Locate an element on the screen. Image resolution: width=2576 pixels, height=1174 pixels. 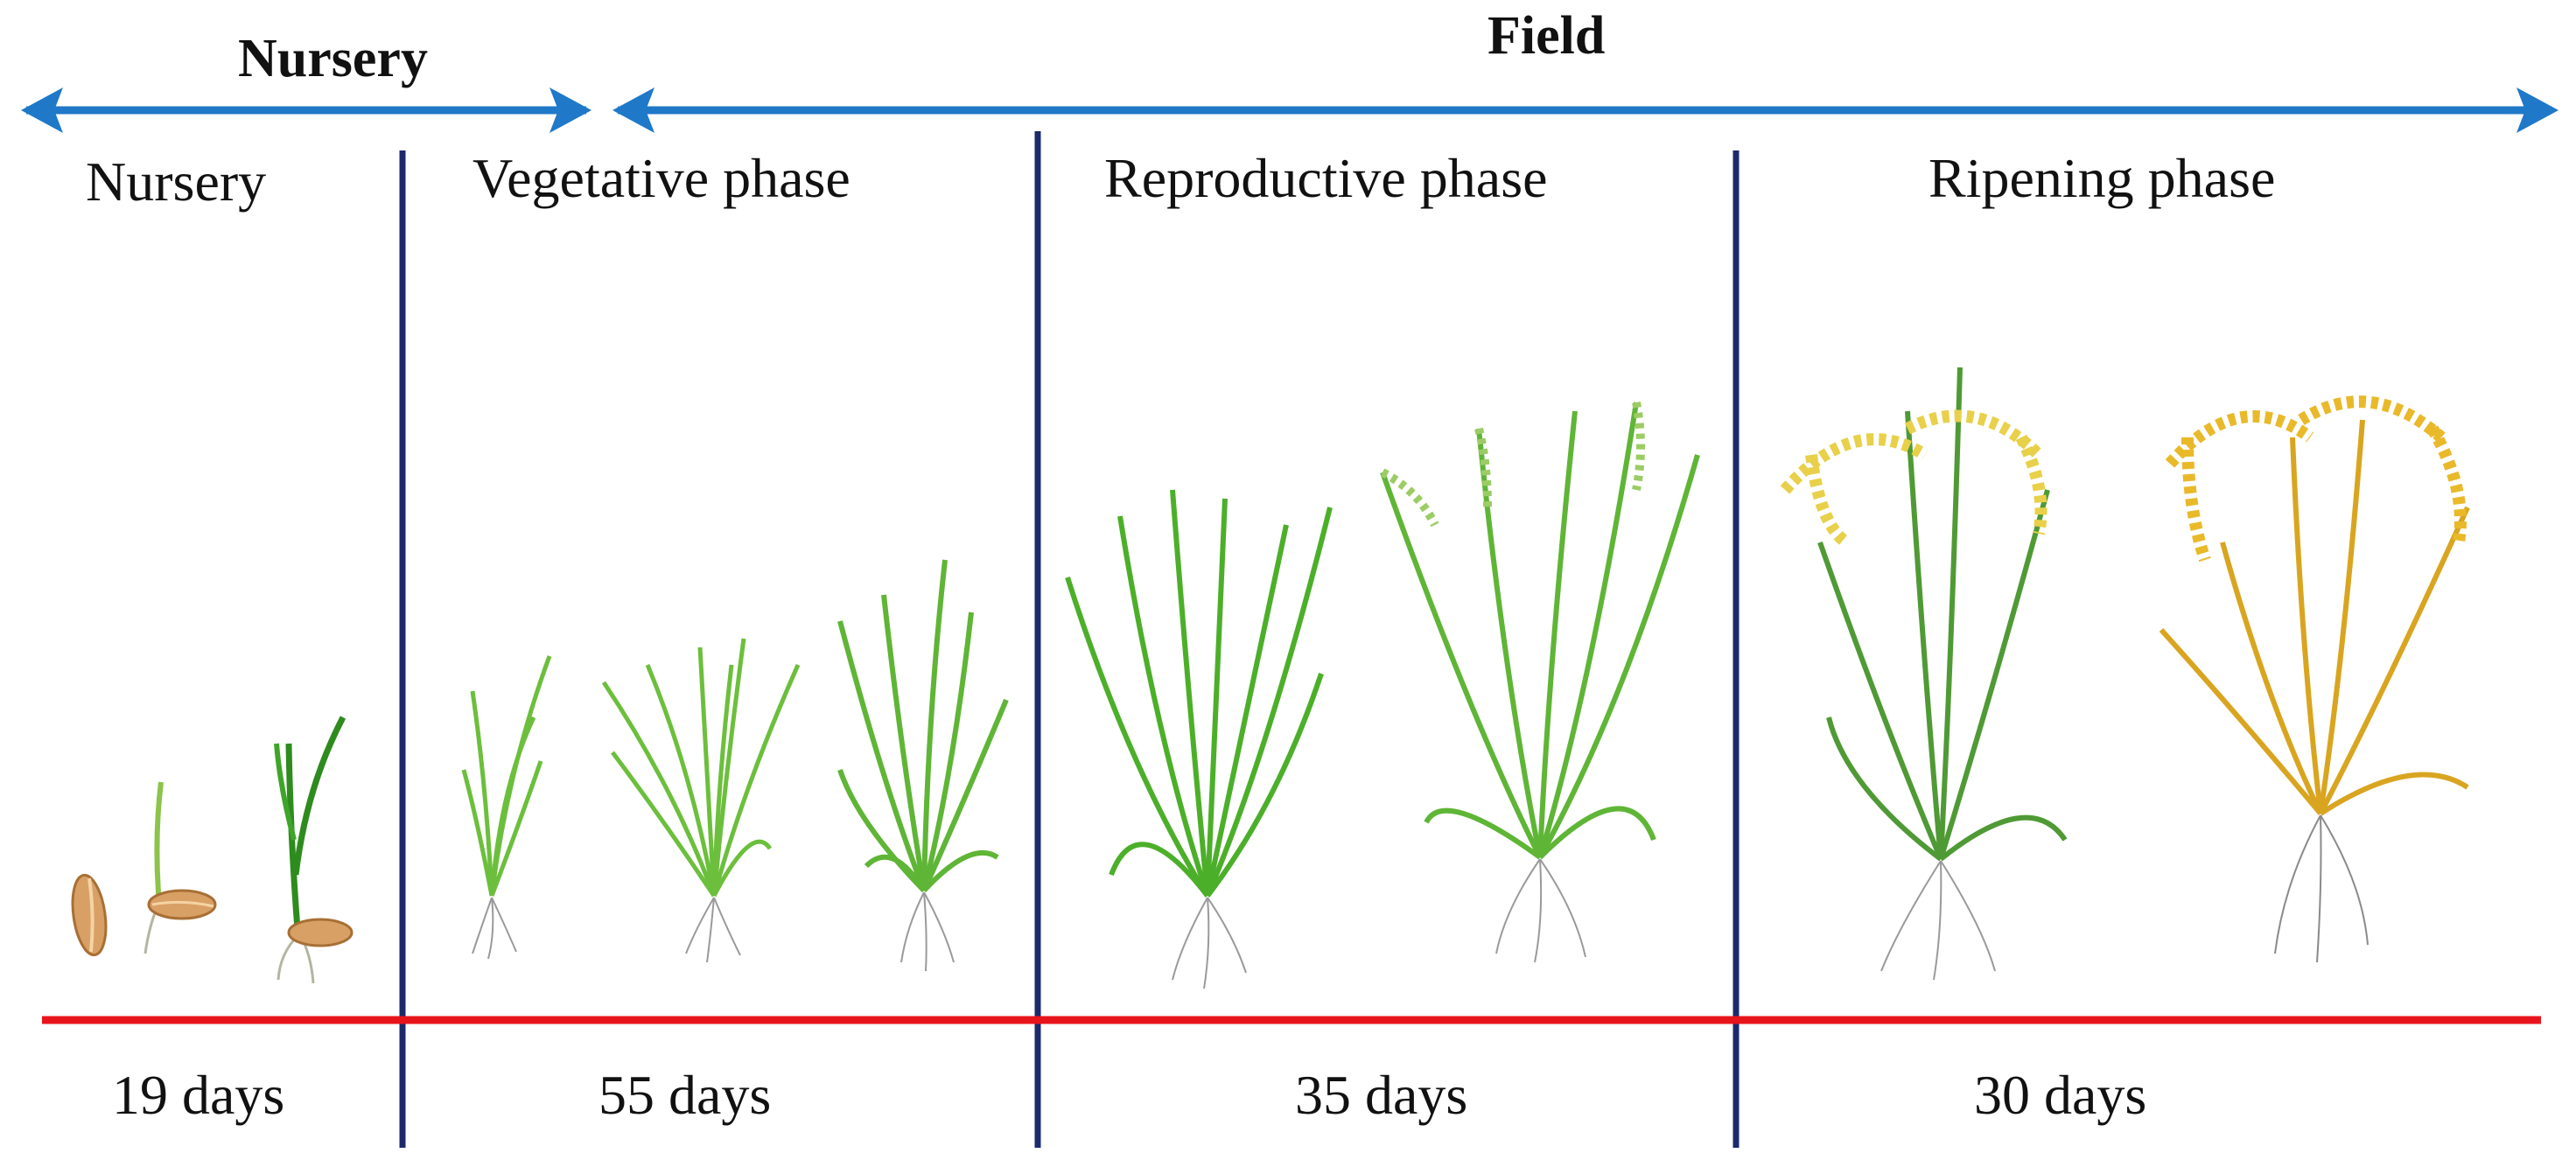
germinating-seed-illustration is located at coordinates (180, 867).